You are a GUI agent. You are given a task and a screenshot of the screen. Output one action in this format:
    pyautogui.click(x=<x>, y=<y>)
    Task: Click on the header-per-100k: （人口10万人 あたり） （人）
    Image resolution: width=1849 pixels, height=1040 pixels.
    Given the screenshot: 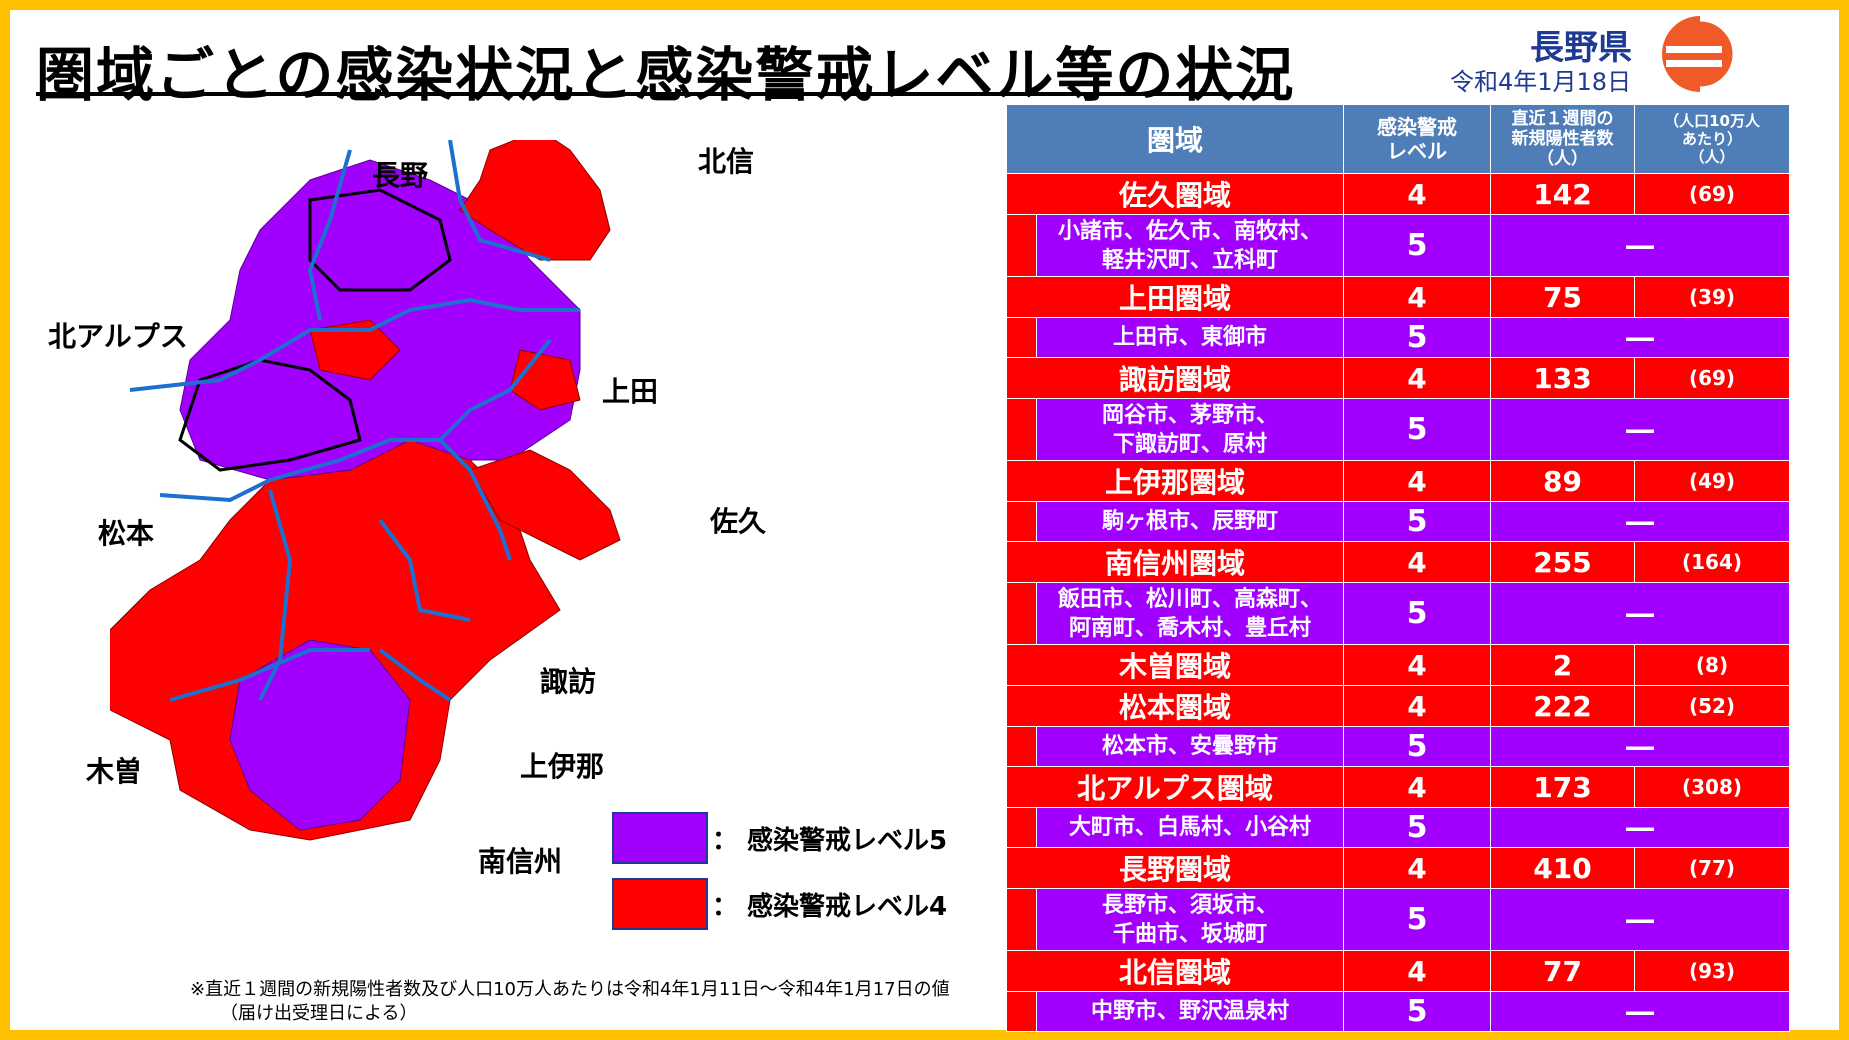 What is the action you would take?
    pyautogui.click(x=1712, y=139)
    